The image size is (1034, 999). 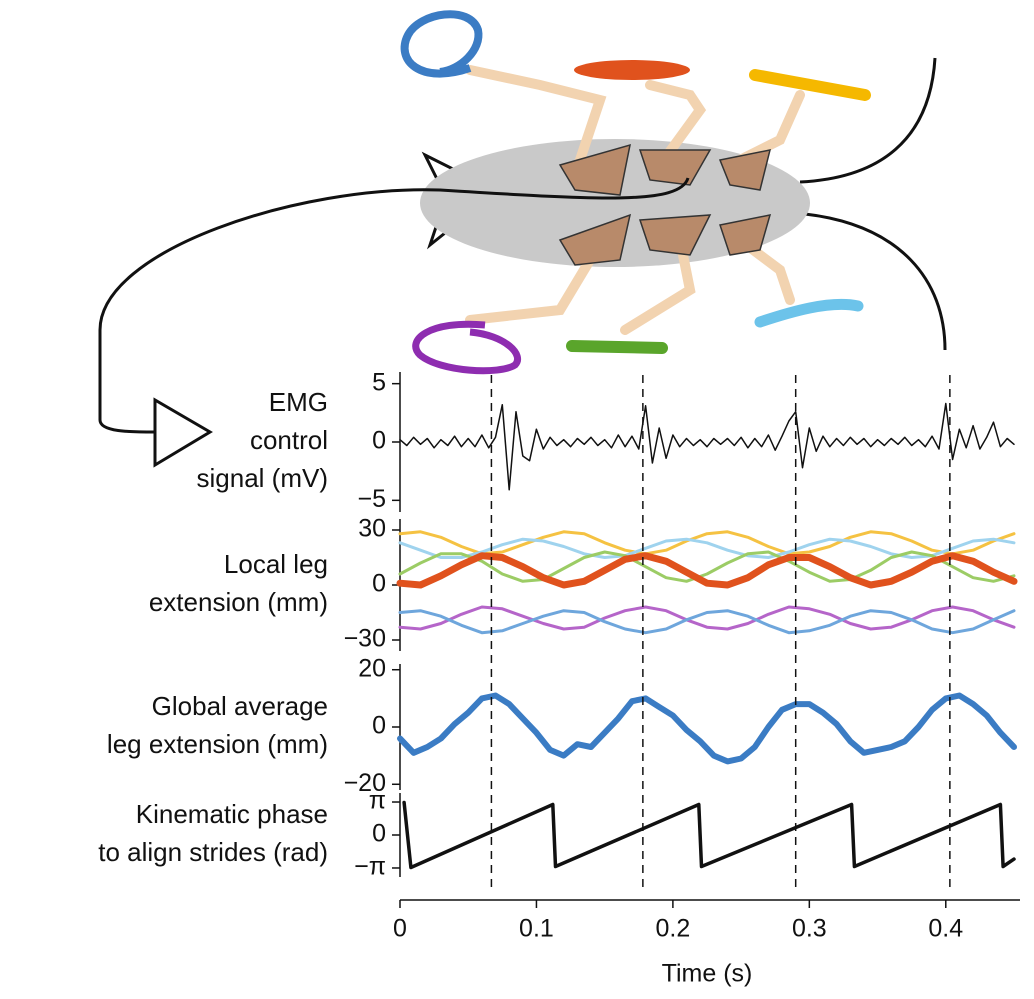 What do you see at coordinates (183, 432) in the screenshot?
I see `amplifier` at bounding box center [183, 432].